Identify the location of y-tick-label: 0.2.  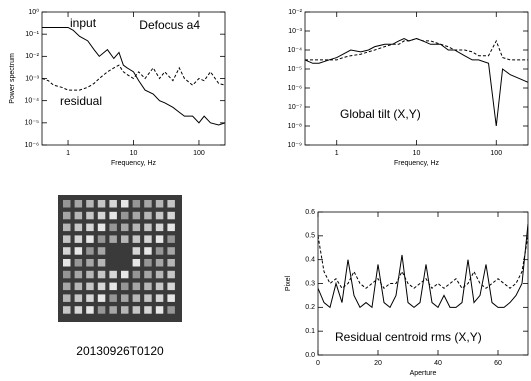
(310, 307).